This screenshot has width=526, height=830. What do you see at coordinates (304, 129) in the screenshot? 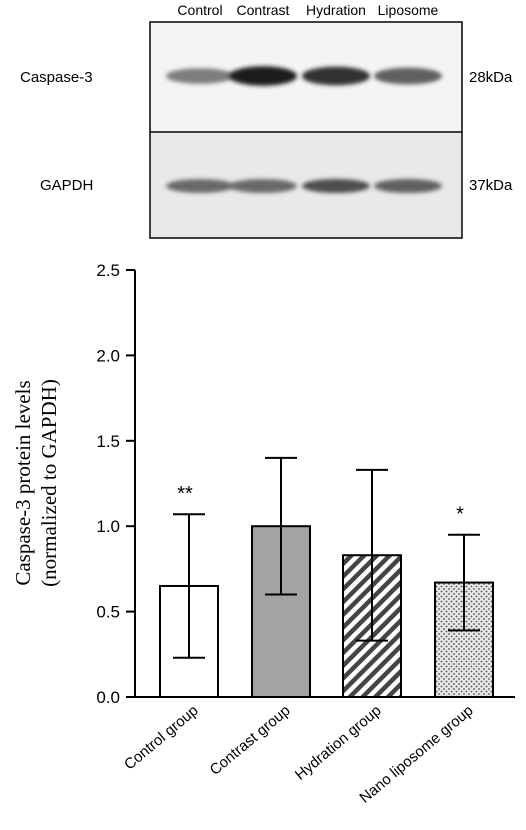
I see `blot-bands` at bounding box center [304, 129].